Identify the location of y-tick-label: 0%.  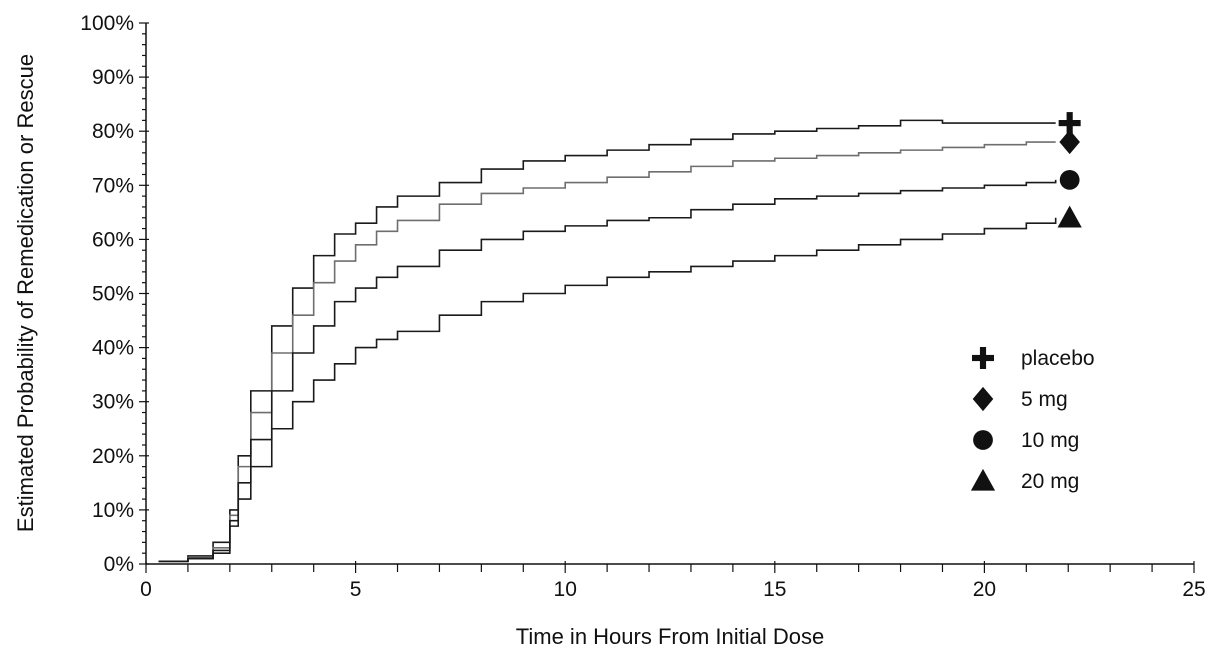
(119, 564).